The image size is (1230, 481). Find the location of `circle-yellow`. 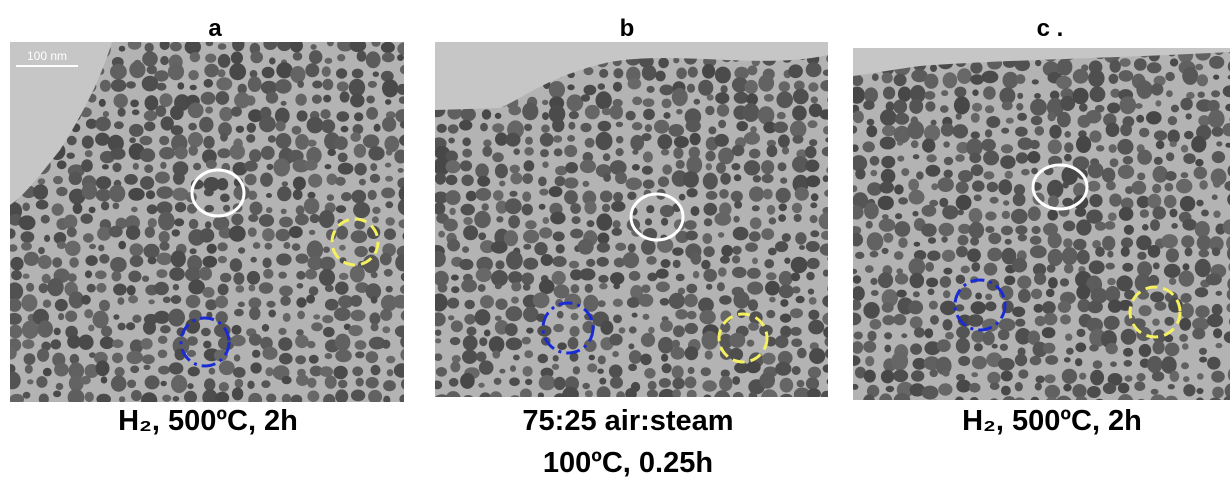

circle-yellow is located at coordinates (743, 338).